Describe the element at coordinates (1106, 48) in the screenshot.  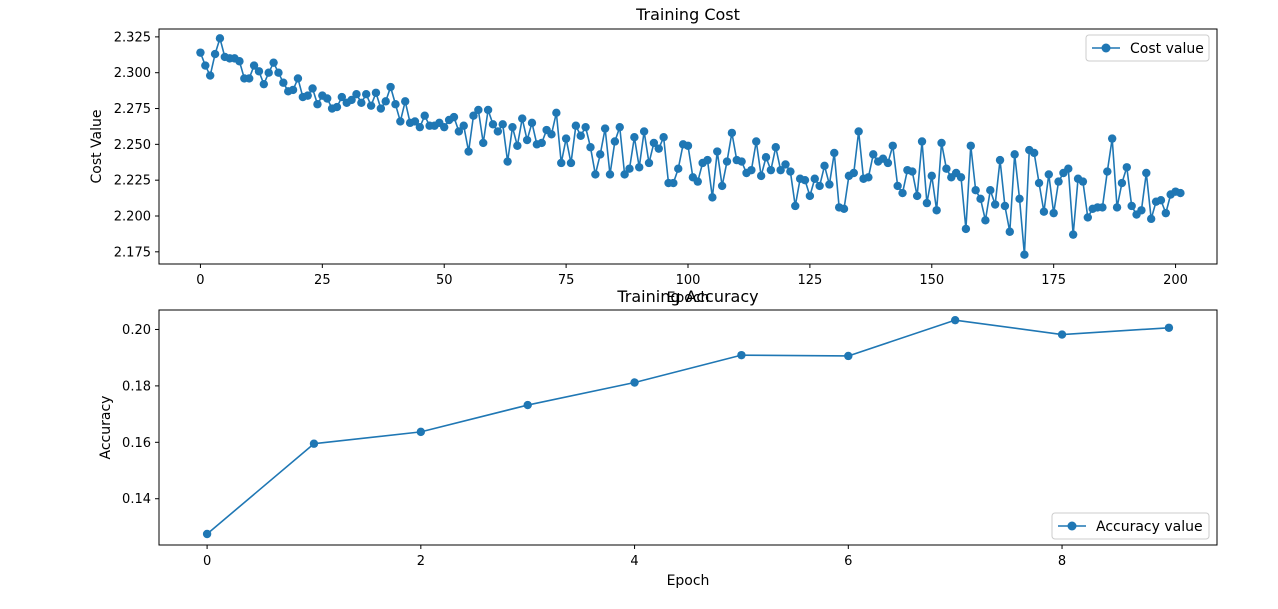
I see `cost-legend-marker` at that location.